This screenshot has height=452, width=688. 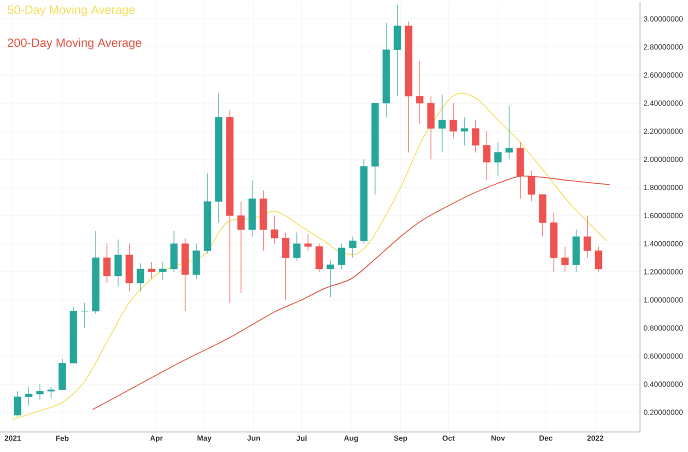 What do you see at coordinates (71, 10) in the screenshot?
I see `text: 50-Day Moving Average` at bounding box center [71, 10].